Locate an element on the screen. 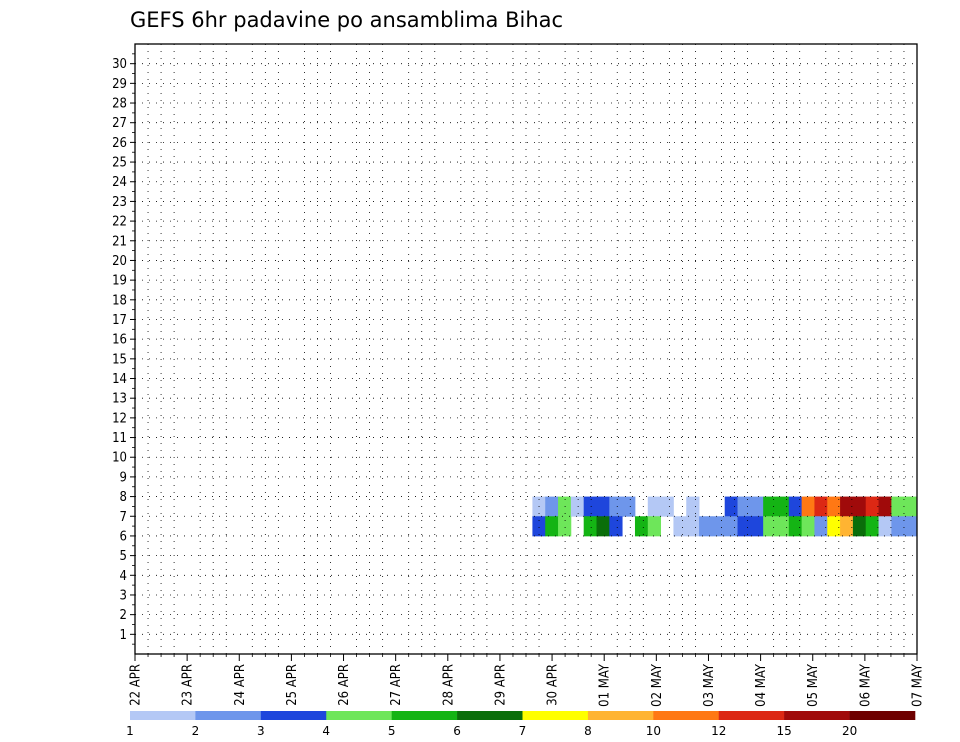 This screenshot has width=960, height=742. x-tick-label: 05 MAY is located at coordinates (813, 685).